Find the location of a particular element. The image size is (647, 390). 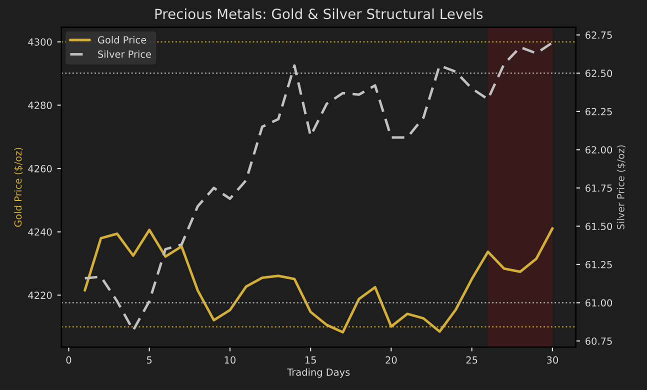

x-tick-label: 10 is located at coordinates (230, 360).